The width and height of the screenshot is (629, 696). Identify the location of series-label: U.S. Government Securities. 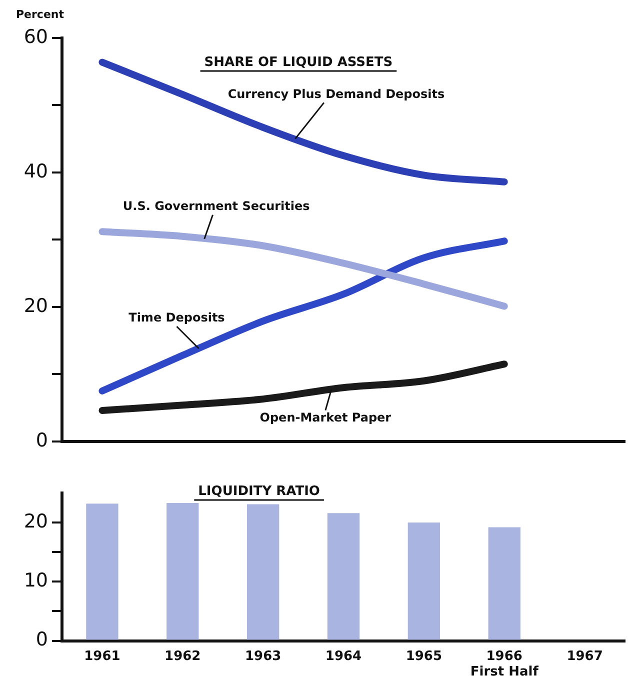
(216, 206).